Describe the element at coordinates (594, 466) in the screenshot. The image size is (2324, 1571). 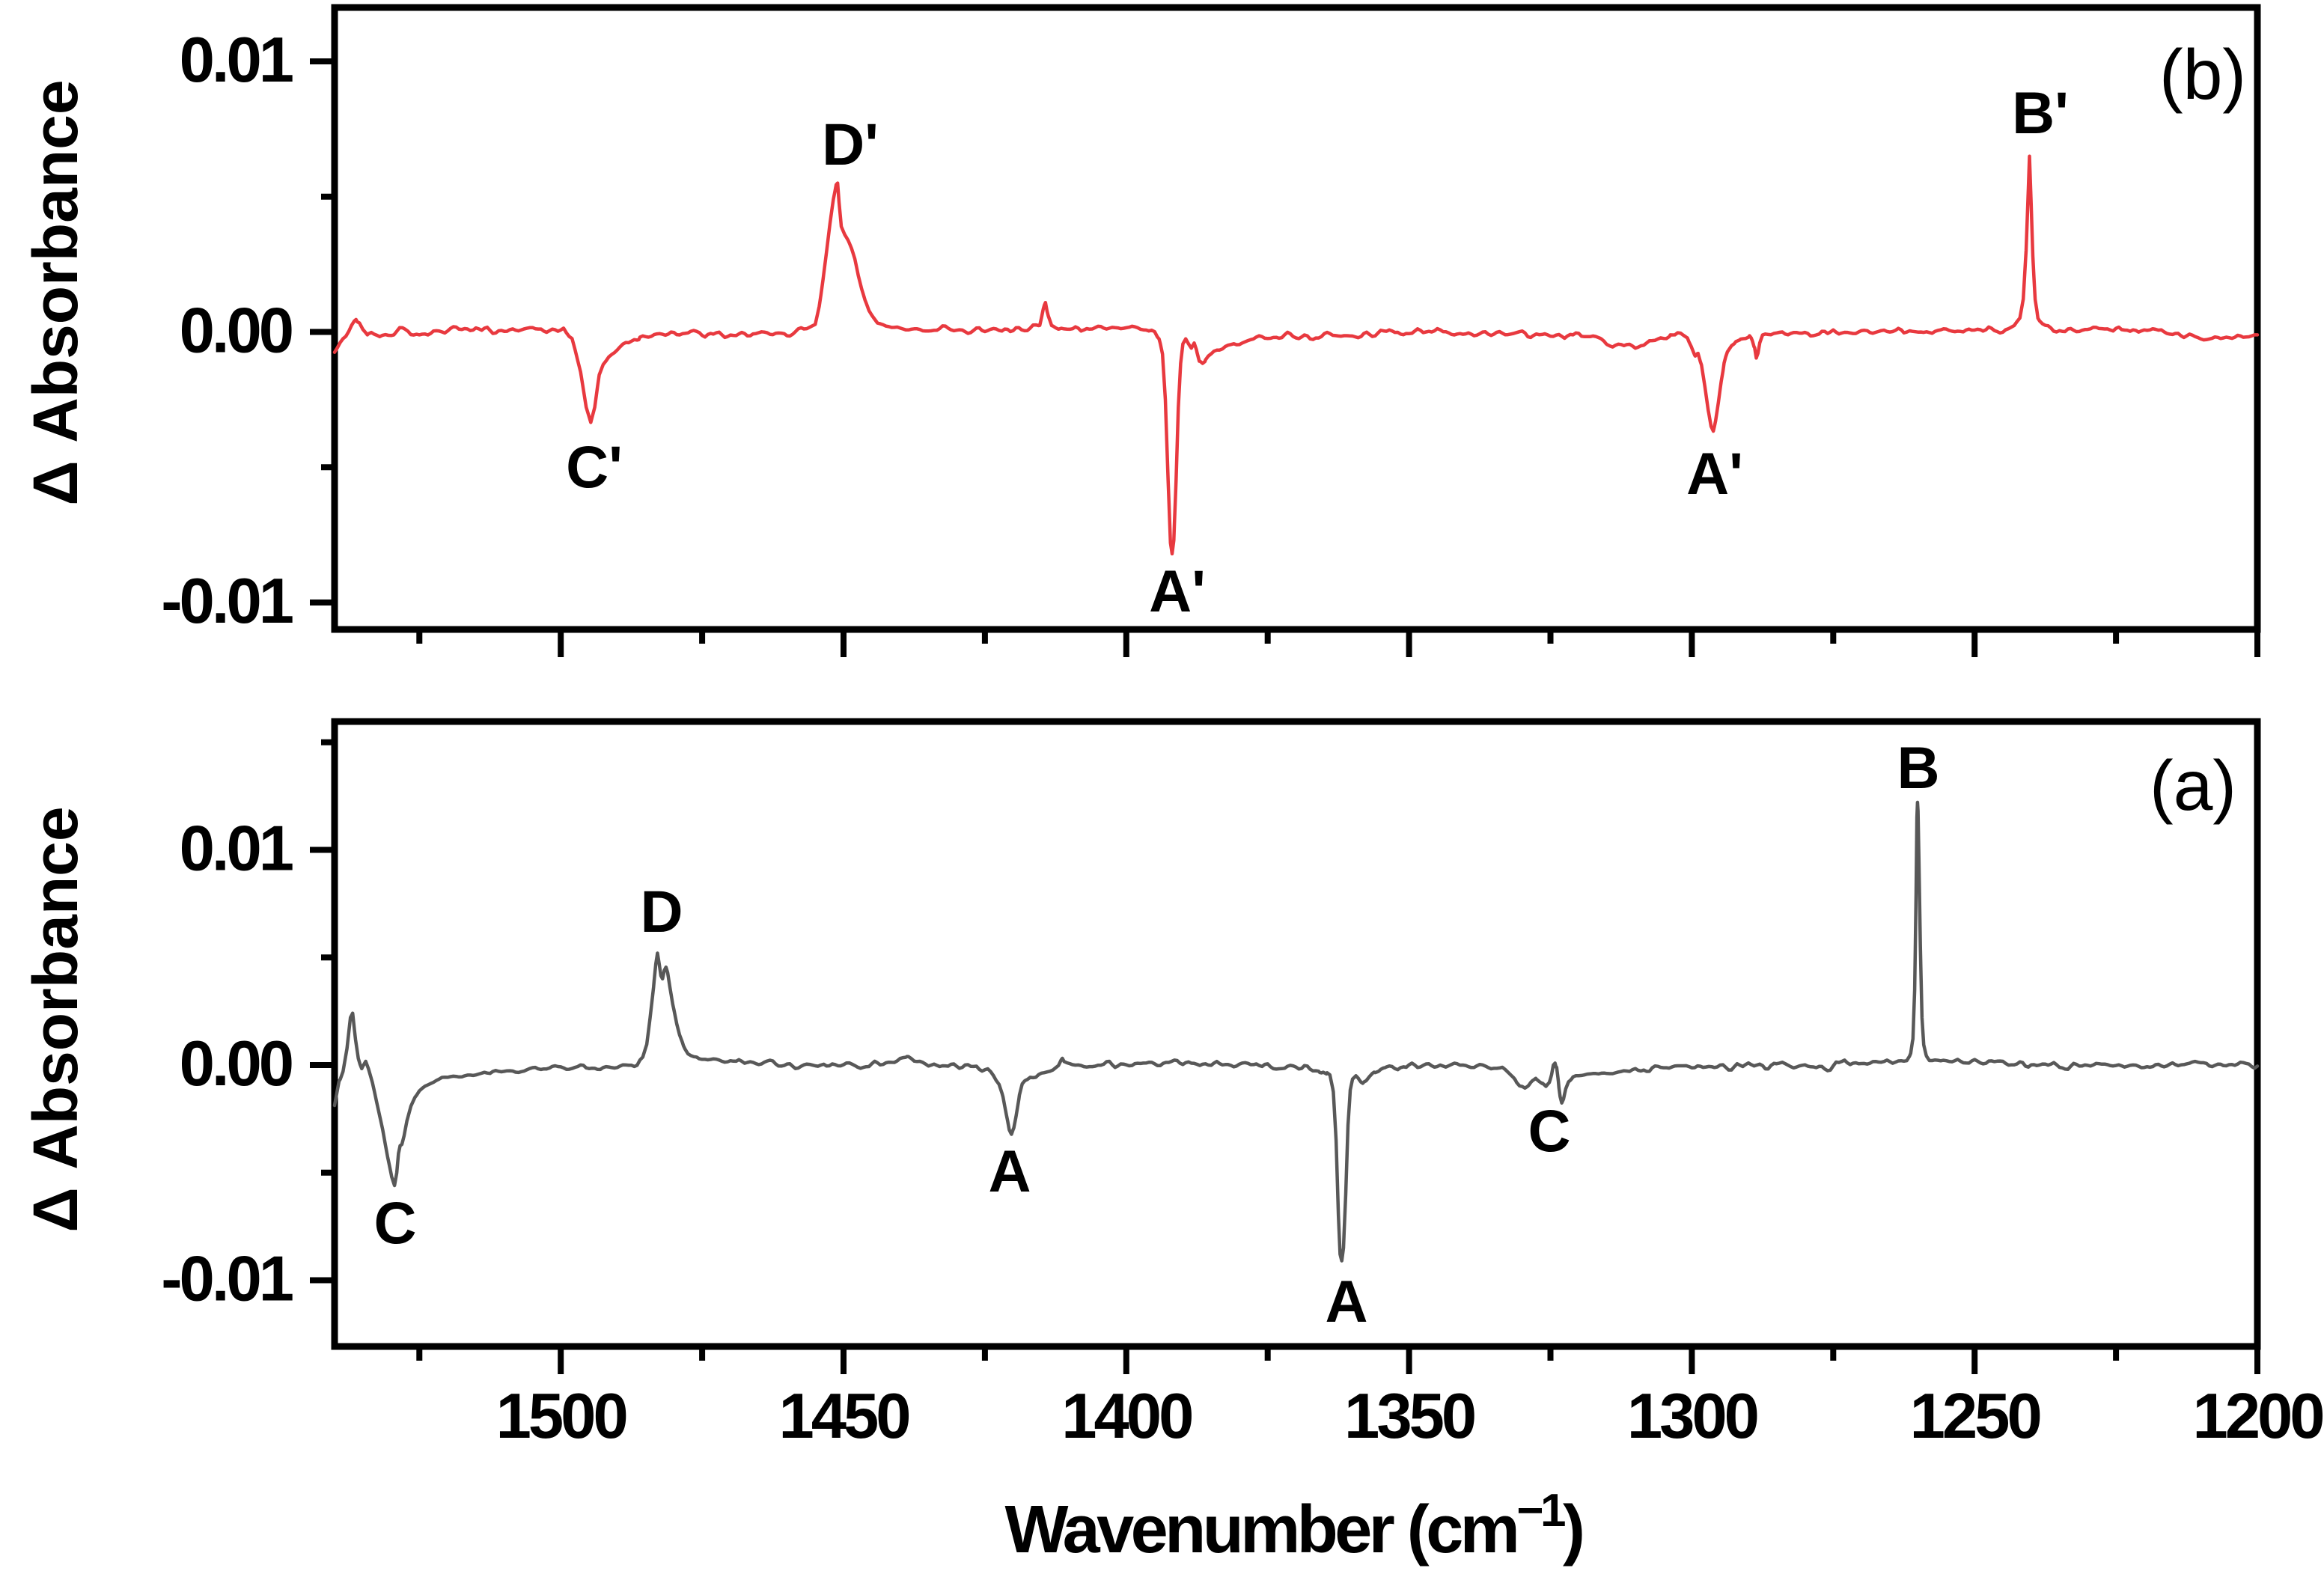
I see `svg-text: C'` at that location.